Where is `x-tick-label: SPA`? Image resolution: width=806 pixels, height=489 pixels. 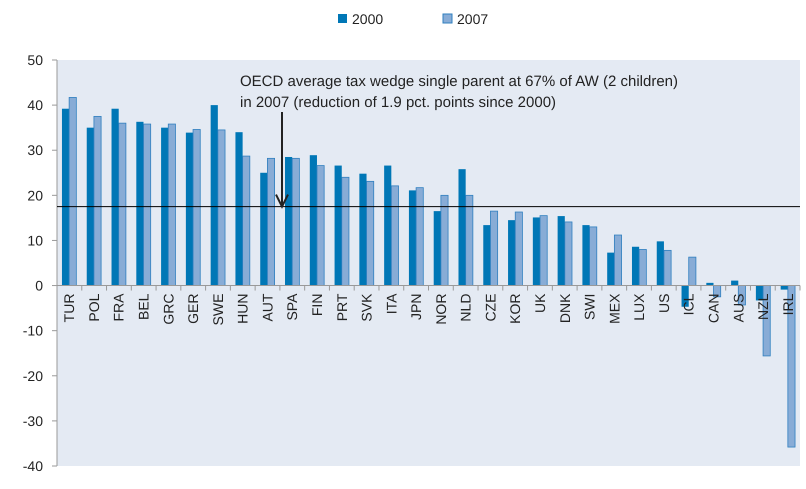
x-tick-label: SPA is located at coordinates (292, 306).